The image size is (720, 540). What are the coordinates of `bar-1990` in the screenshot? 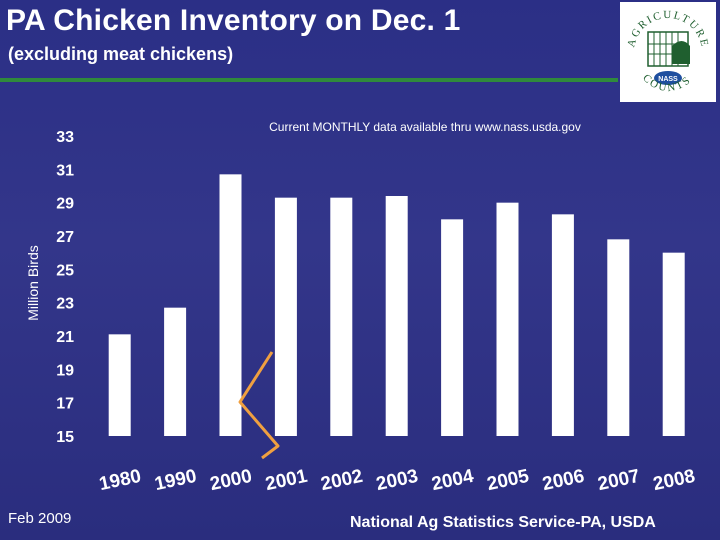 It's located at (175, 371).